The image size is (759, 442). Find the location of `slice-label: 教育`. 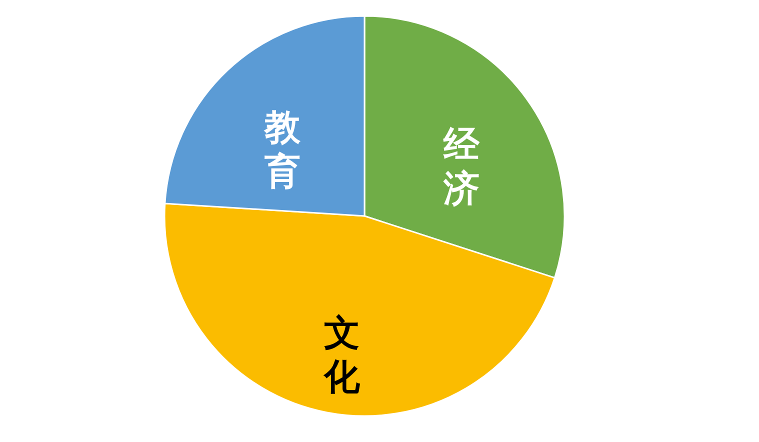

slice-label: 教育 is located at coordinates (282, 150).